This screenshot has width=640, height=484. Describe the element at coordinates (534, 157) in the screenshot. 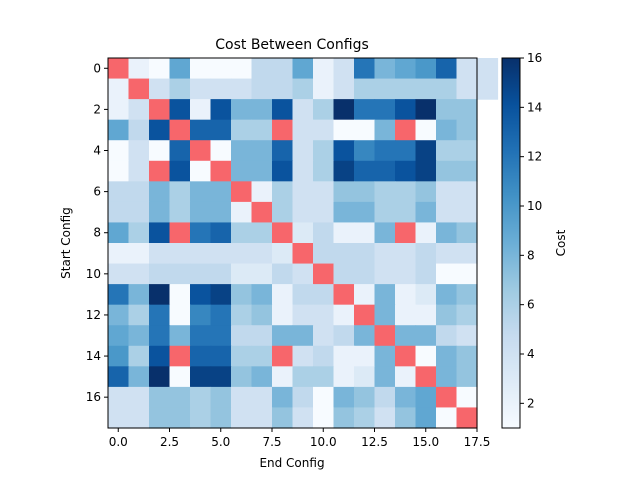

I see `colorbar-tick-label: 12` at that location.